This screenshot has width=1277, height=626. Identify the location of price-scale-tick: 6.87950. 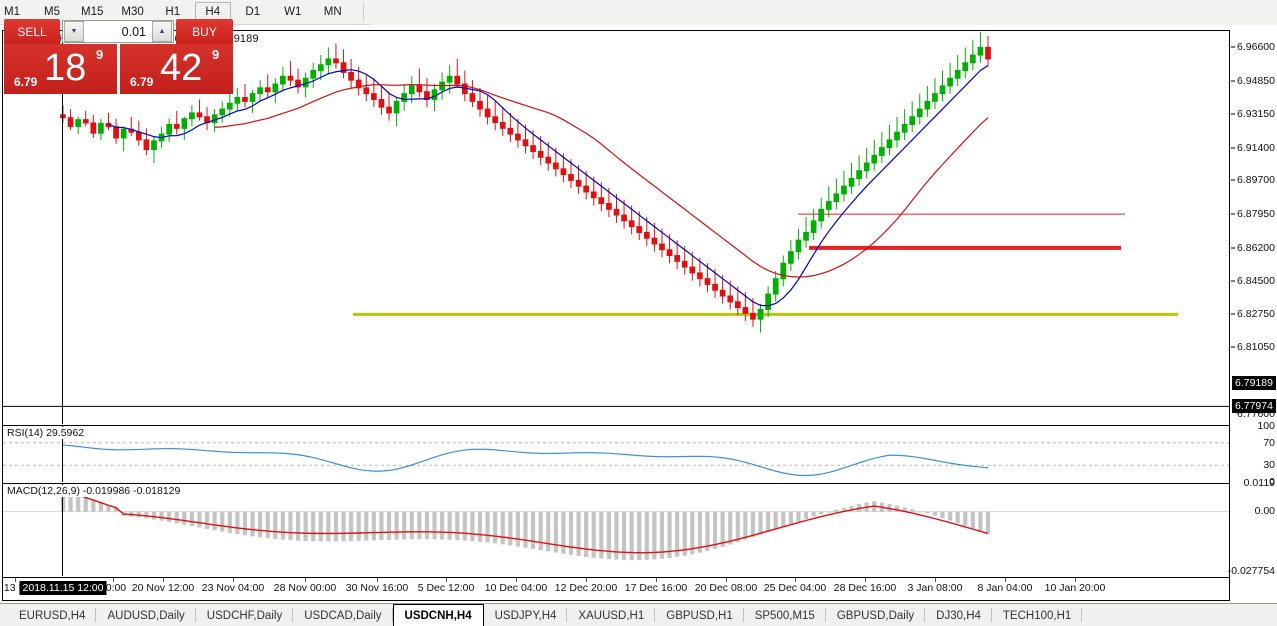
(1256, 214).